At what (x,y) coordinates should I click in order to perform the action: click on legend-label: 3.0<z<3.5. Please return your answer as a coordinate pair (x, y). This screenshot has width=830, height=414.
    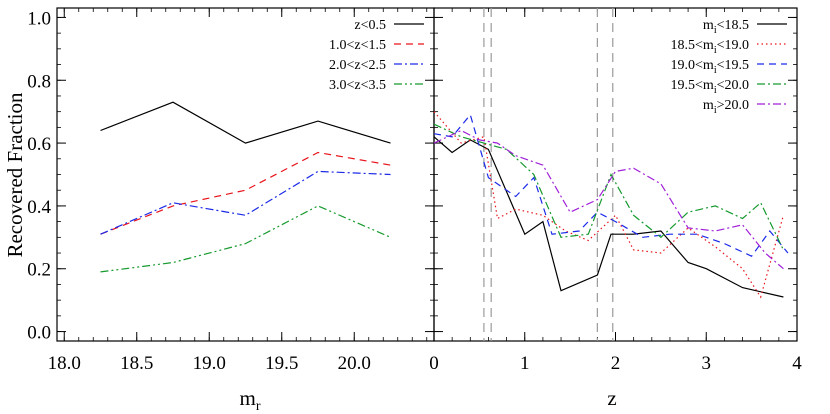
    Looking at the image, I should click on (357, 85).